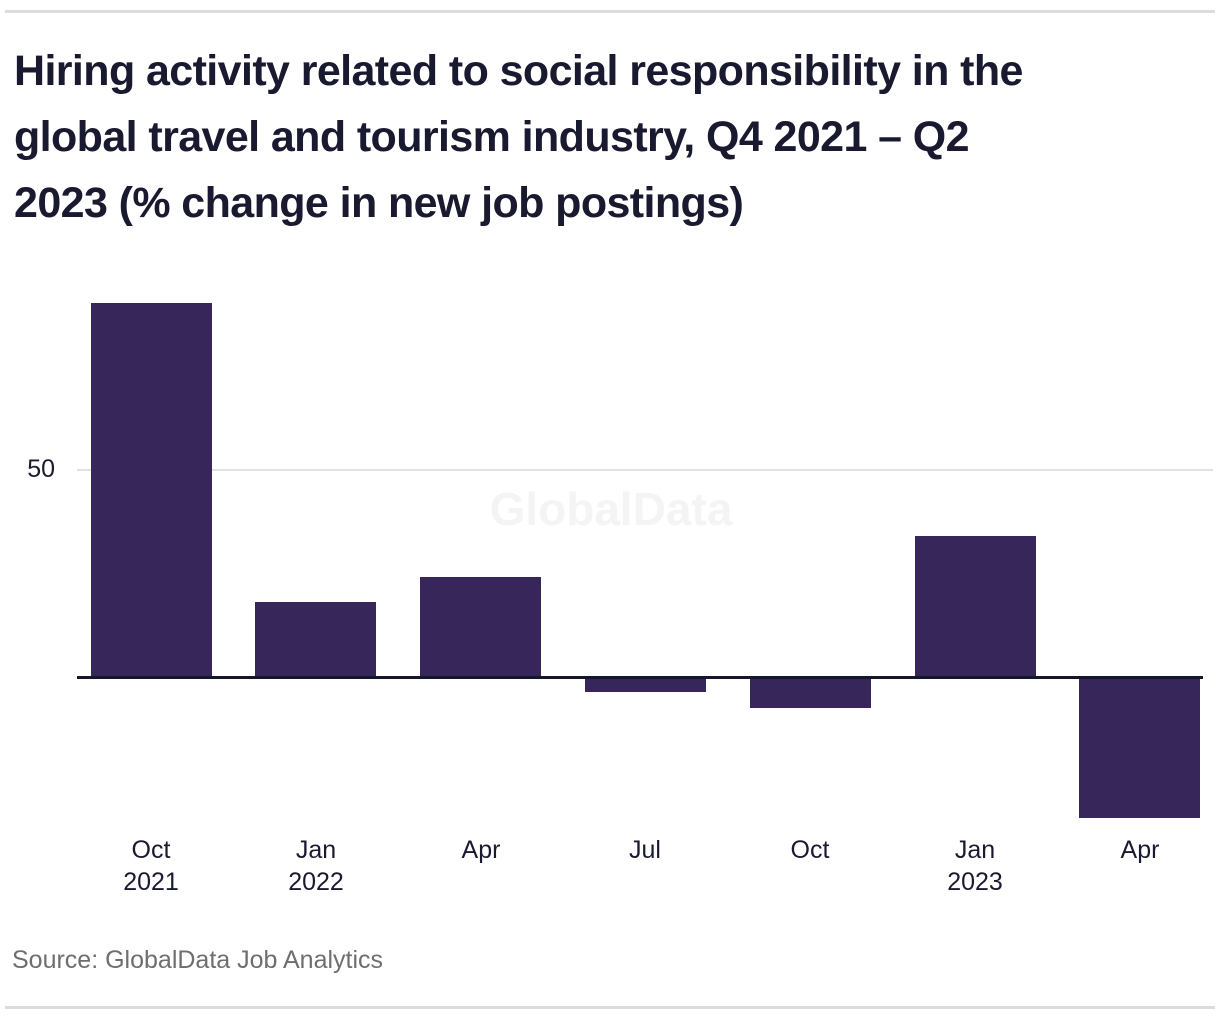 The image size is (1220, 1020). Describe the element at coordinates (810, 692) in the screenshot. I see `bar-oct-2022` at that location.